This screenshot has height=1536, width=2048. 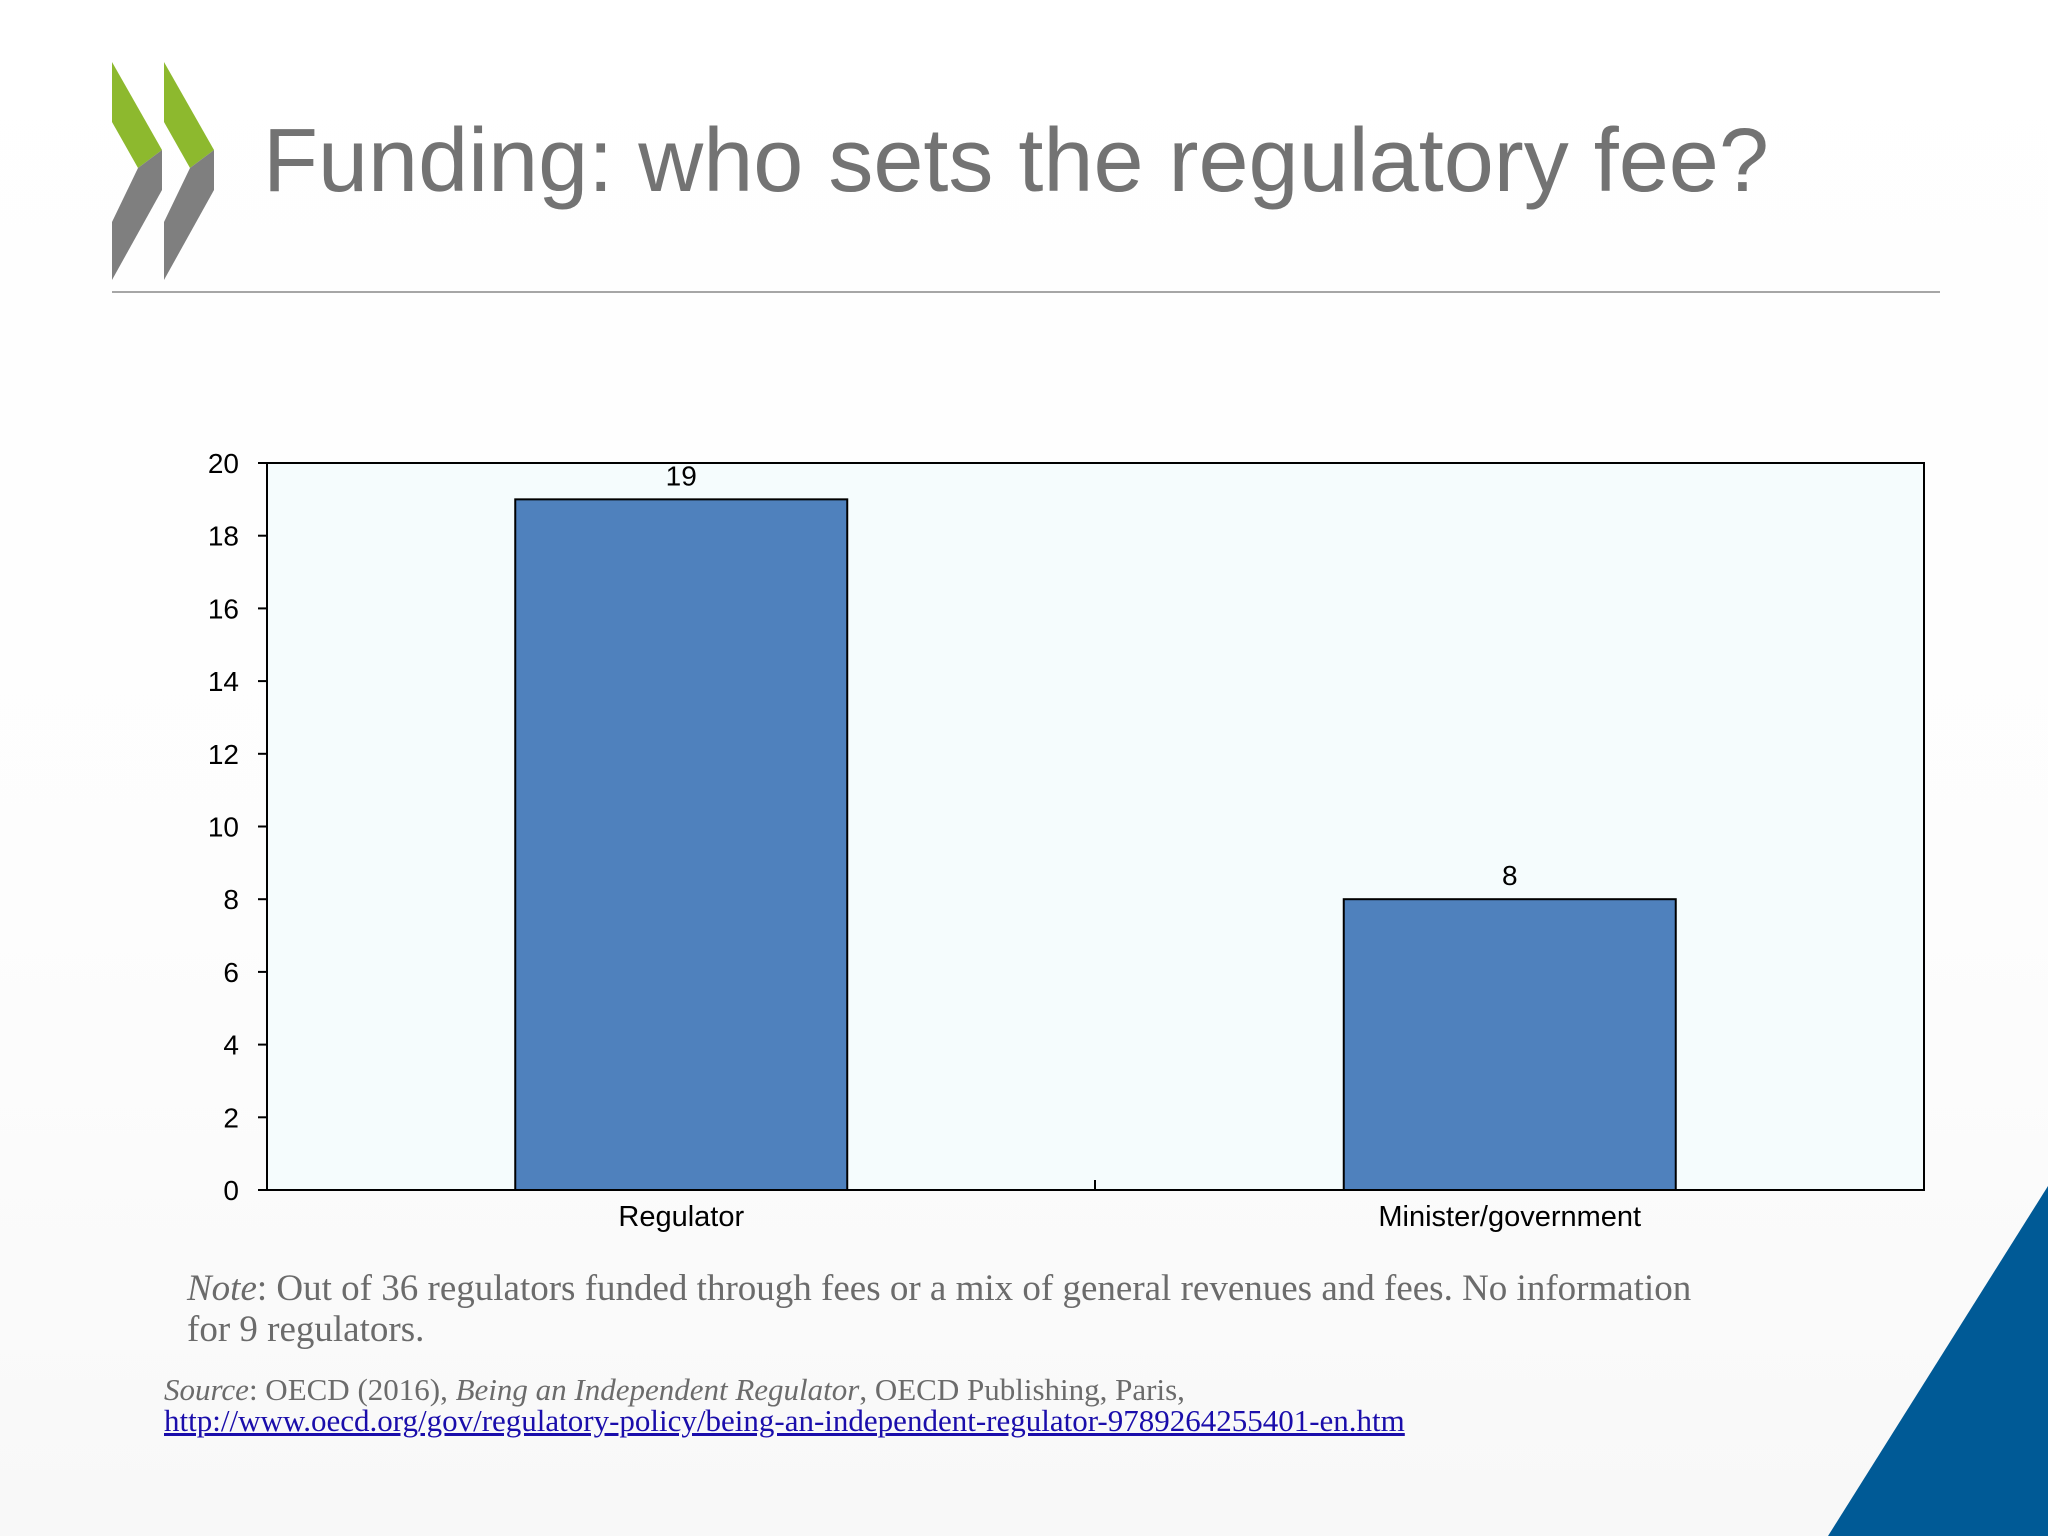 What do you see at coordinates (231, 899) in the screenshot?
I see `y-tick-label: 8` at bounding box center [231, 899].